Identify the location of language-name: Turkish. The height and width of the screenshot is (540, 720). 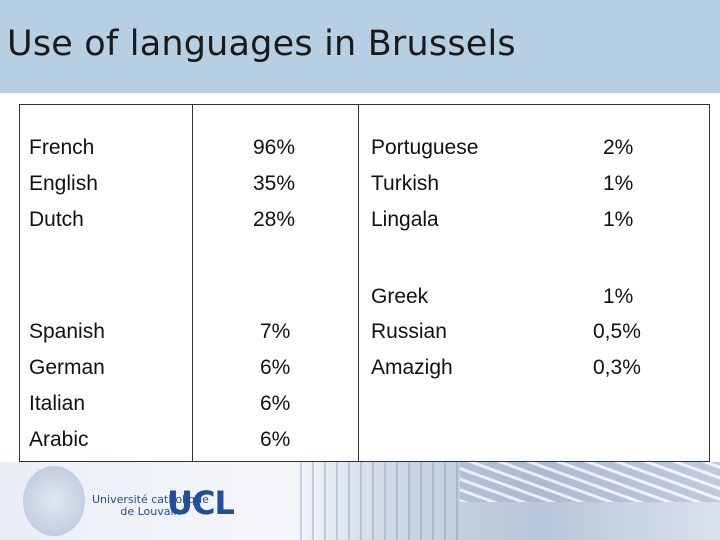
(405, 183).